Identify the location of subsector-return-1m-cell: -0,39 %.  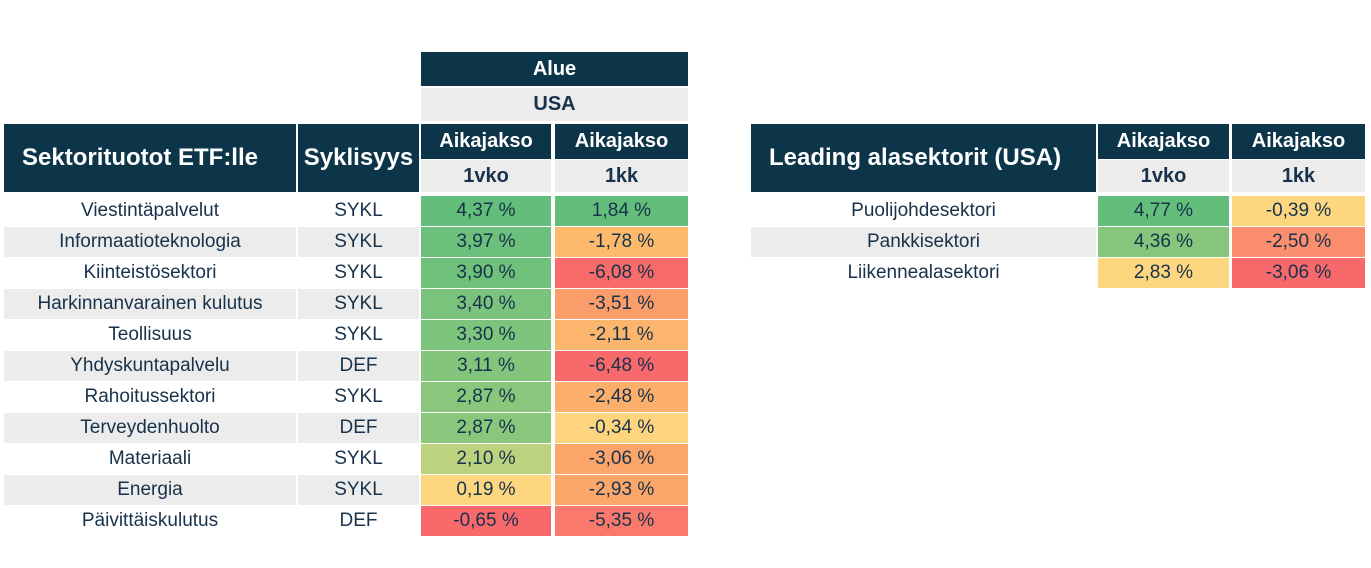
(1298, 211).